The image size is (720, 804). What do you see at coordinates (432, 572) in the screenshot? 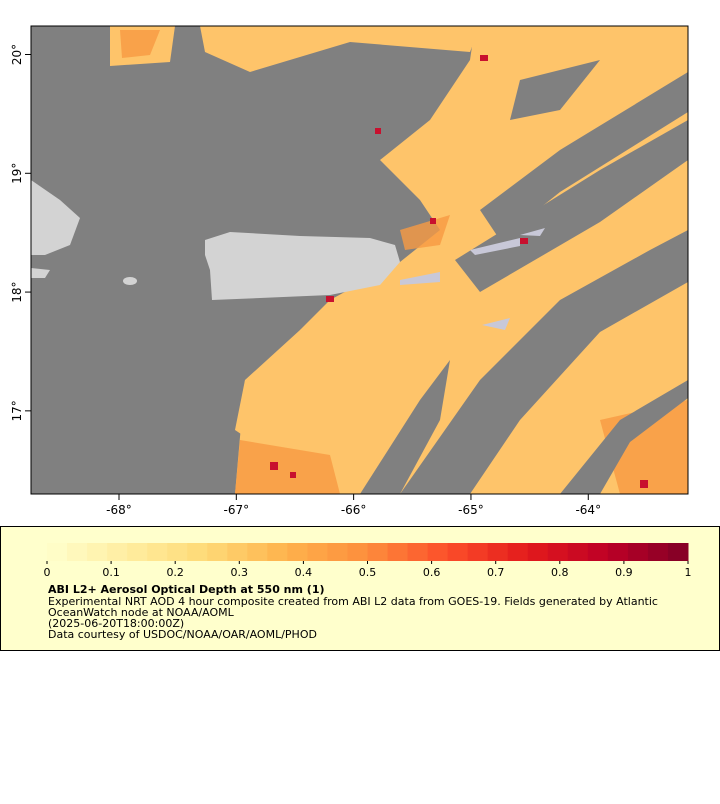
I see `colorbar-tick-label: 0.6` at bounding box center [432, 572].